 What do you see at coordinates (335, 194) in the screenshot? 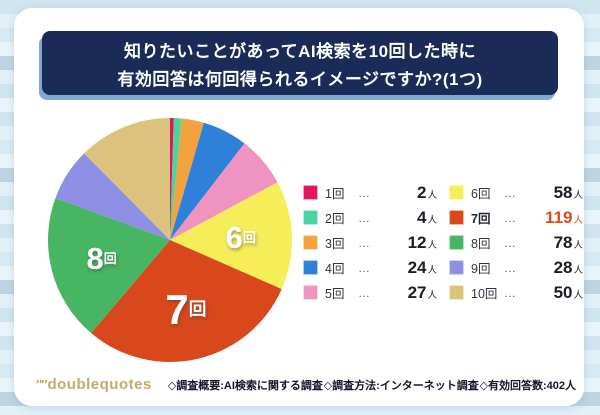
I see `legend-label: 1回` at bounding box center [335, 194].